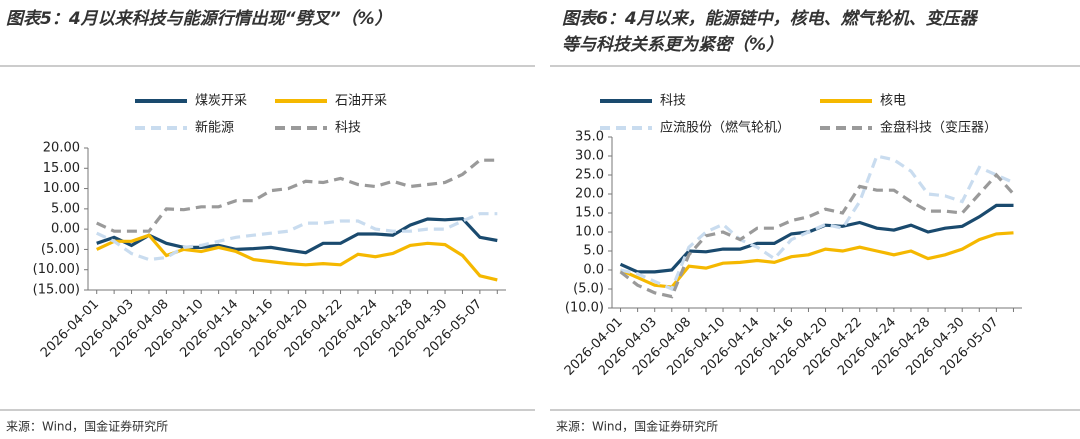  Describe the element at coordinates (56, 290) in the screenshot. I see `y-tick-label: (15.00)` at that location.